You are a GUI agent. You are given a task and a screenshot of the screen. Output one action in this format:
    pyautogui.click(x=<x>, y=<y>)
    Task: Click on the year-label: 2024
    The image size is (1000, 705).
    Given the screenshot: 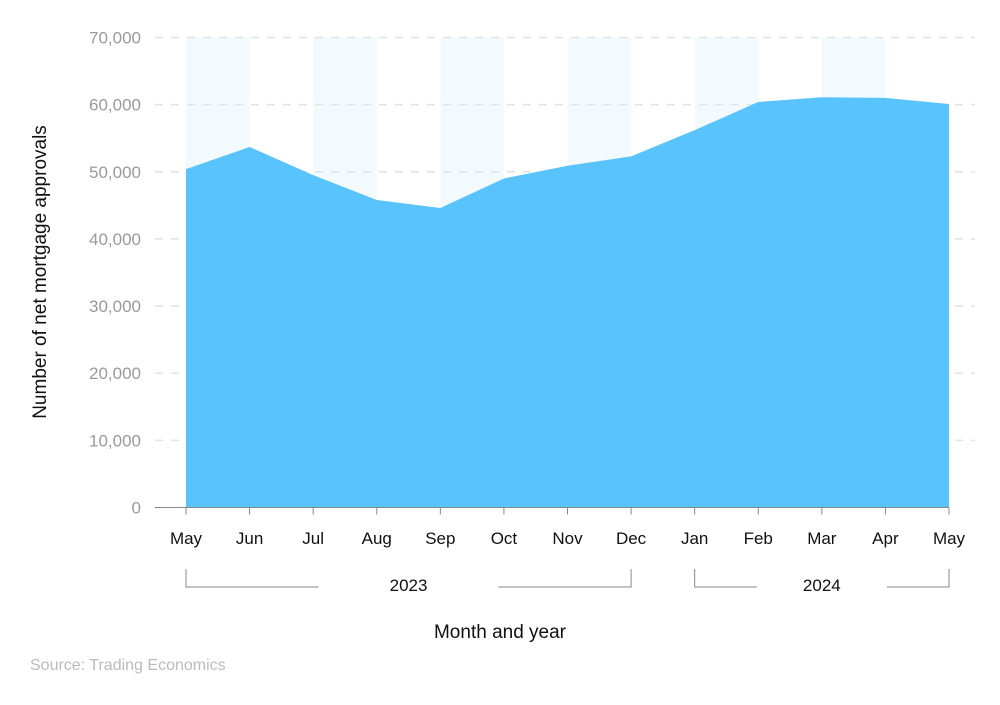 What is the action you would take?
    pyautogui.click(x=822, y=585)
    